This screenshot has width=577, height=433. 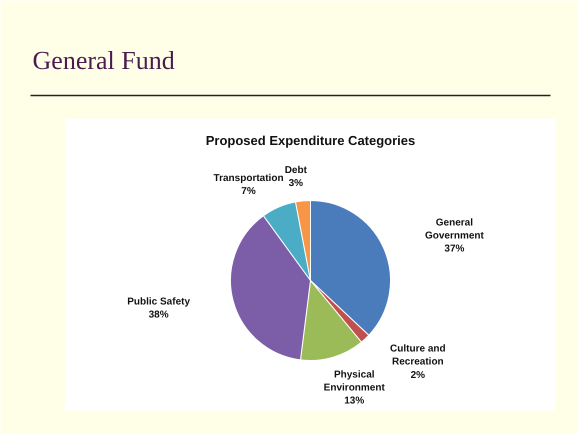 What do you see at coordinates (311, 140) in the screenshot?
I see `chart-subtitle: Proposed Expenditure Categories` at bounding box center [311, 140].